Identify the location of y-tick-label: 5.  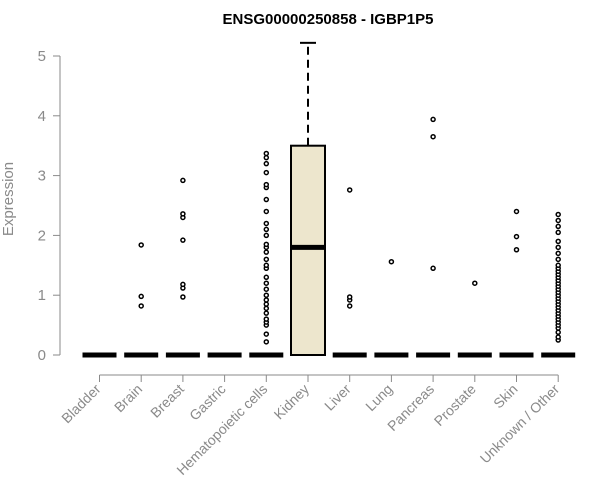
(42, 56).